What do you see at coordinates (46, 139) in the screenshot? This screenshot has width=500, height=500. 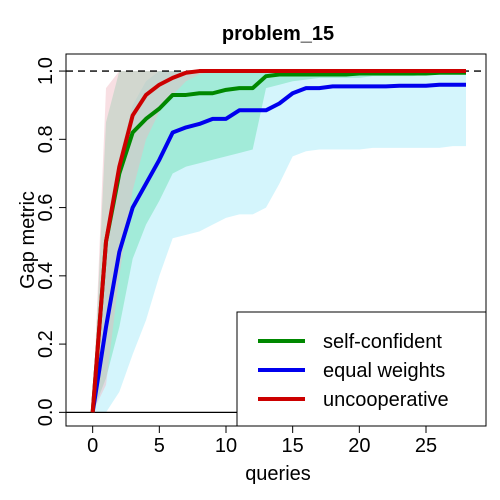 I see `y-tick-label: 0.8` at bounding box center [46, 139].